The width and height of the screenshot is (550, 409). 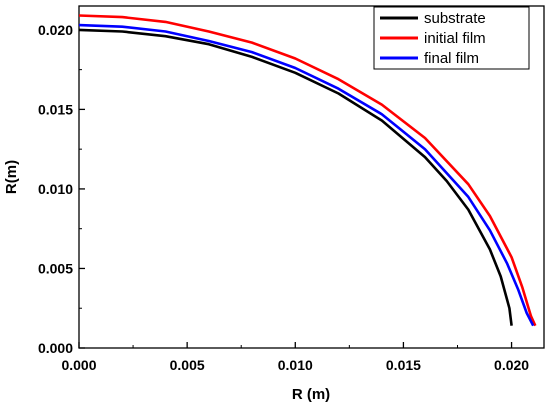 I want to click on x-tick-label: 0.000, so click(x=78, y=365).